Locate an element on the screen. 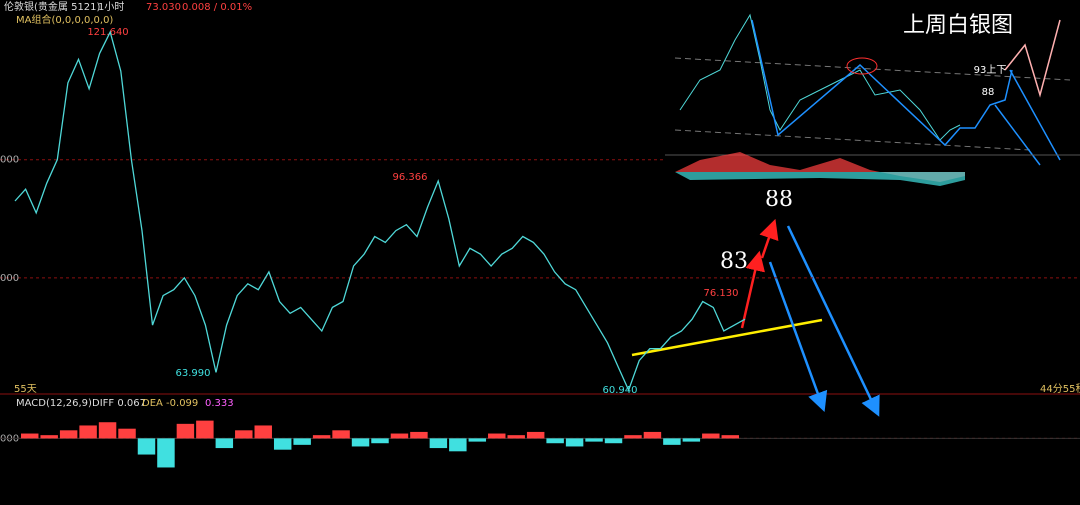  target-low: 83 is located at coordinates (734, 261).